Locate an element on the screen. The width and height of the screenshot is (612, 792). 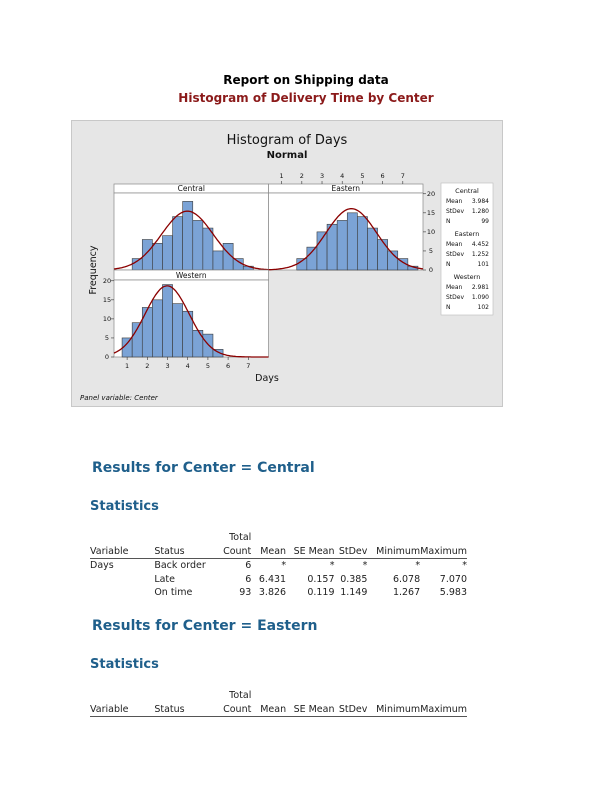
legend-stat-value: 2.981 is located at coordinates (480, 287).